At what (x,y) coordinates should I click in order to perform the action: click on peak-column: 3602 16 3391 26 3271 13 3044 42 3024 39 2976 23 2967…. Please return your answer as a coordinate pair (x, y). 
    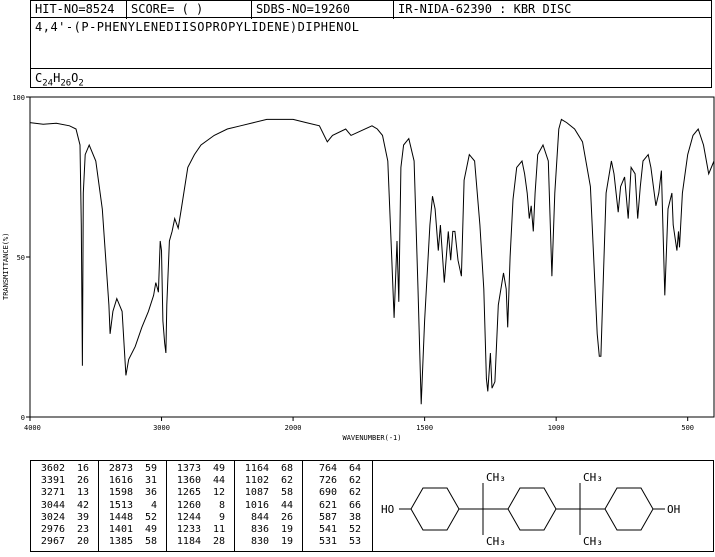
    Looking at the image, I should click on (62, 505).